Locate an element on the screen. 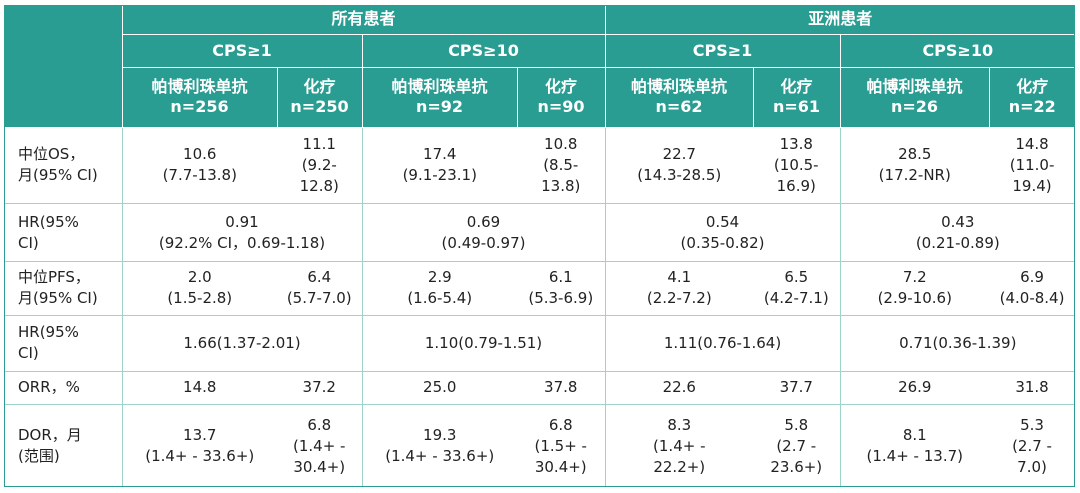  pfs-cell: 6.9 (4.0-8.4) is located at coordinates (1032, 288).